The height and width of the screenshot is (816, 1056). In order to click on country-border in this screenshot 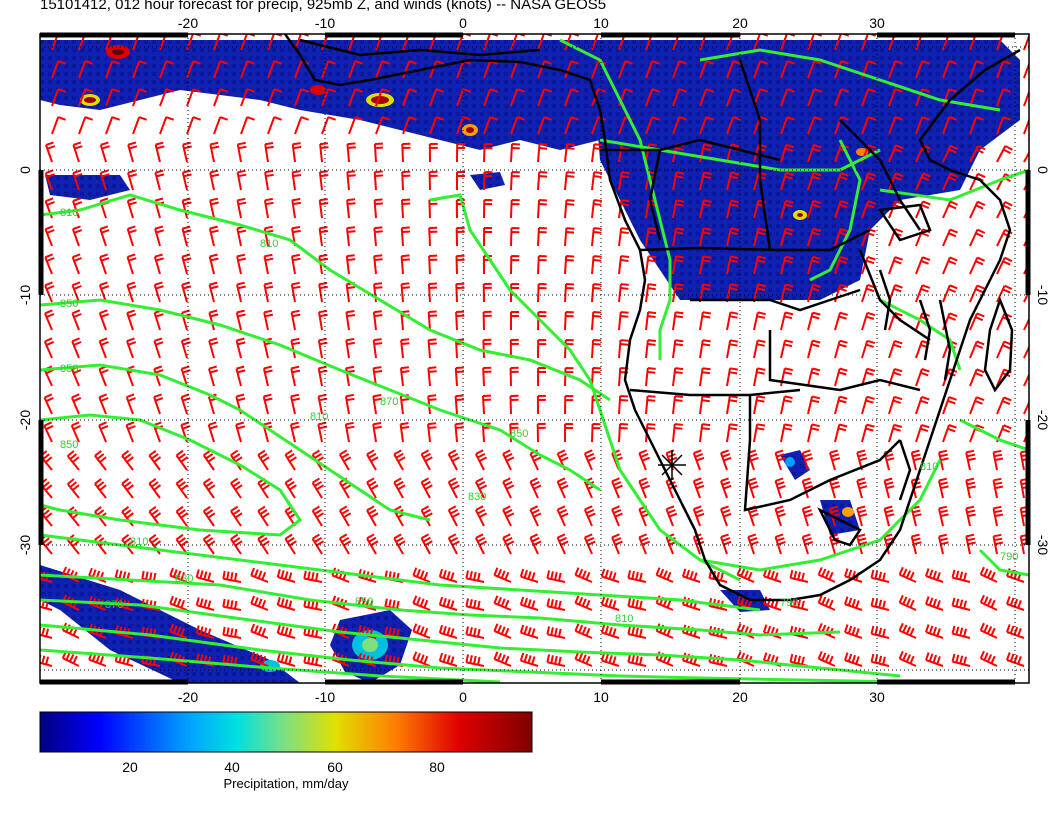, I will do `click(880, 175)`.